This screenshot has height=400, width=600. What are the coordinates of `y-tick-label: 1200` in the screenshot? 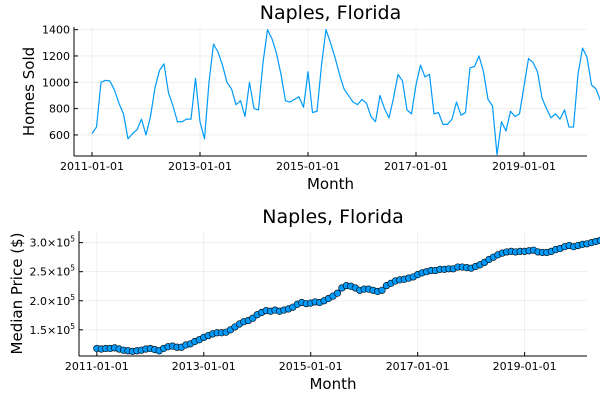 It's located at (56, 56).